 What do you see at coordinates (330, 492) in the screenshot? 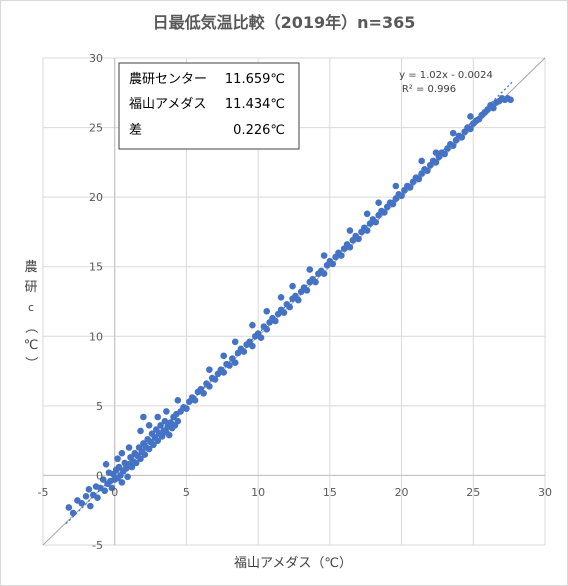
I see `x-tick-label: 15` at bounding box center [330, 492].